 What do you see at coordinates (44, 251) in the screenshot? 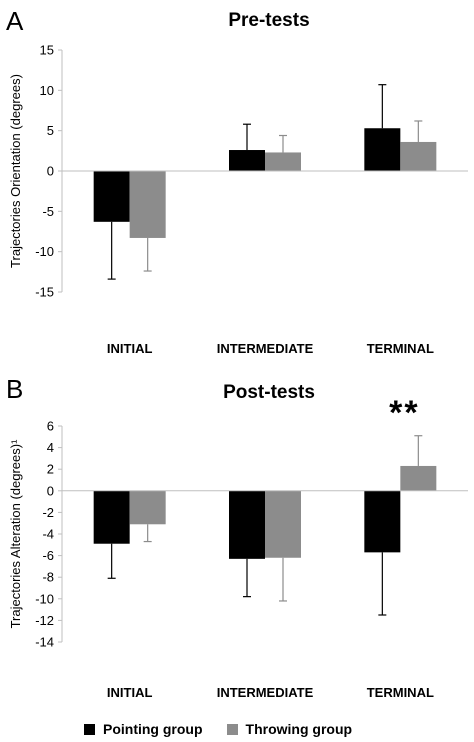
I see `panel-a-ytick-label: -10` at bounding box center [44, 251].